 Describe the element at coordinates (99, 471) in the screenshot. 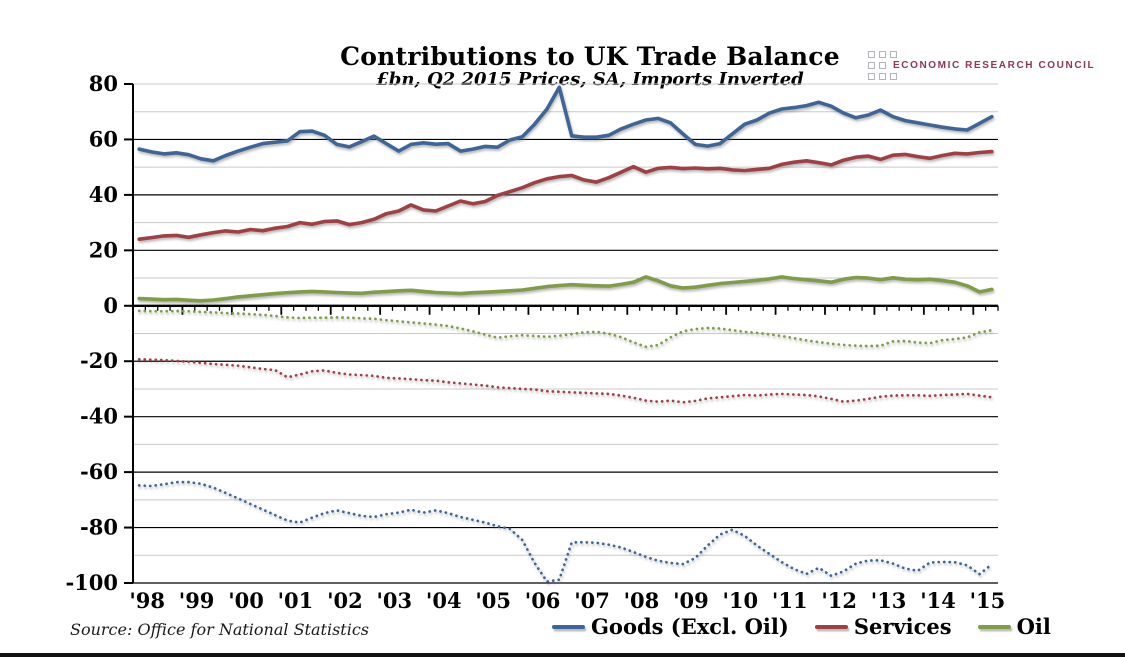

I see `svg-text: -60` at that location.